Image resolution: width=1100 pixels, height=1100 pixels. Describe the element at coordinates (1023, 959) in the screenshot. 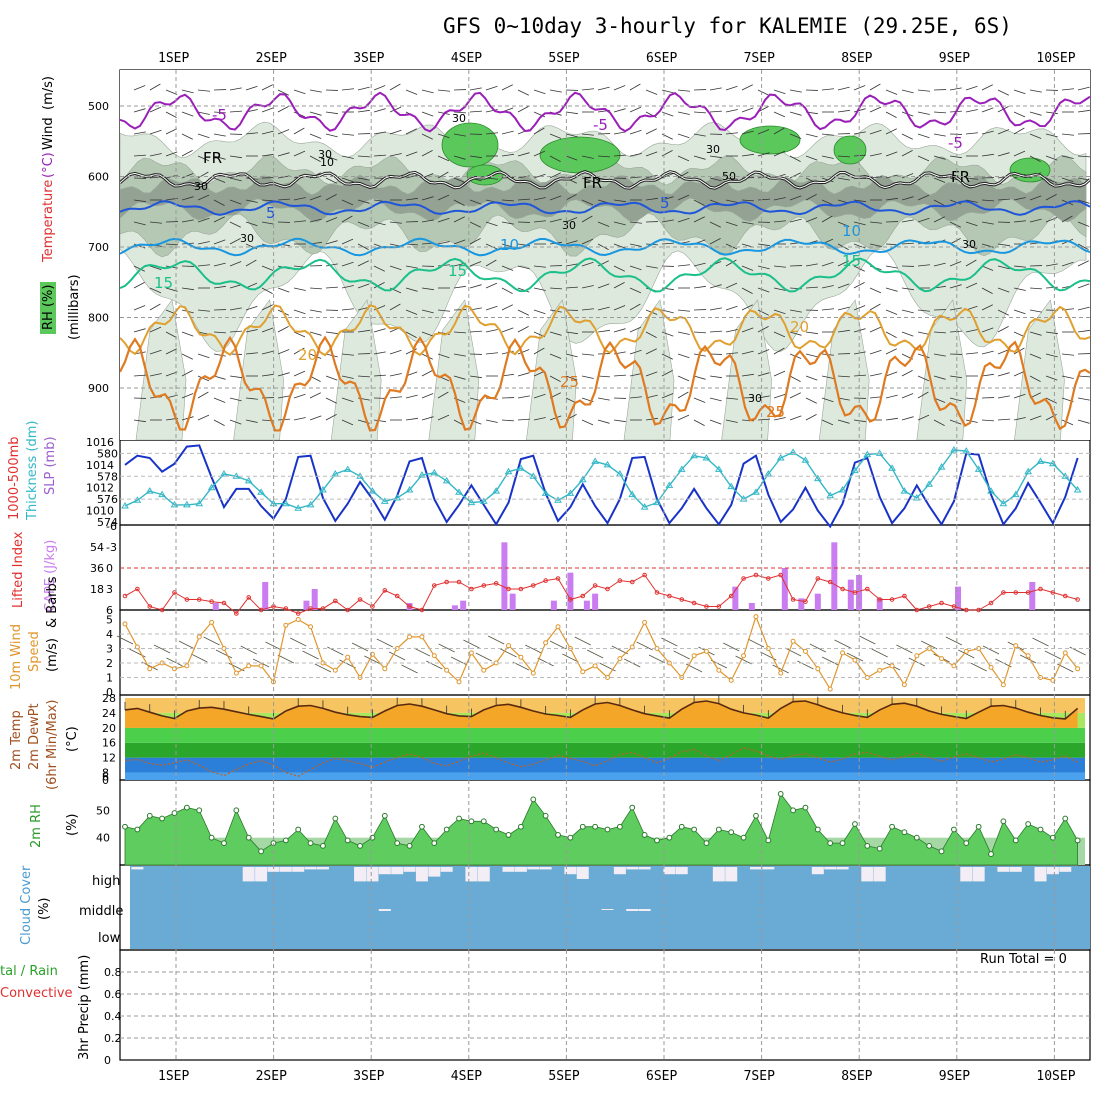

I see `run-total: Run Total = 0` at that location.